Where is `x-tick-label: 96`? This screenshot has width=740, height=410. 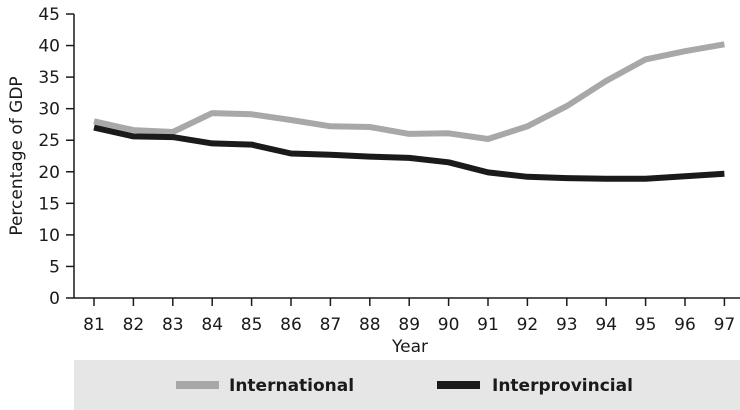 x-tick-label: 96 is located at coordinates (685, 325).